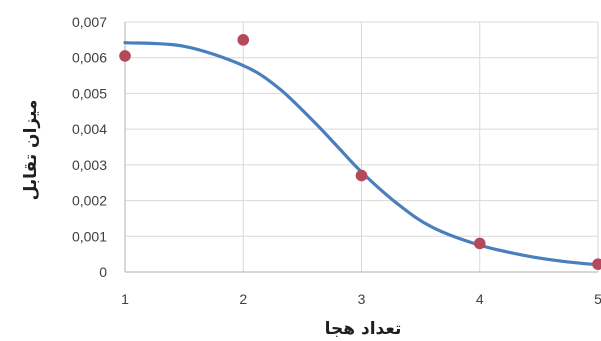  What do you see at coordinates (362, 299) in the screenshot?
I see `x-tick-label: 3` at bounding box center [362, 299].